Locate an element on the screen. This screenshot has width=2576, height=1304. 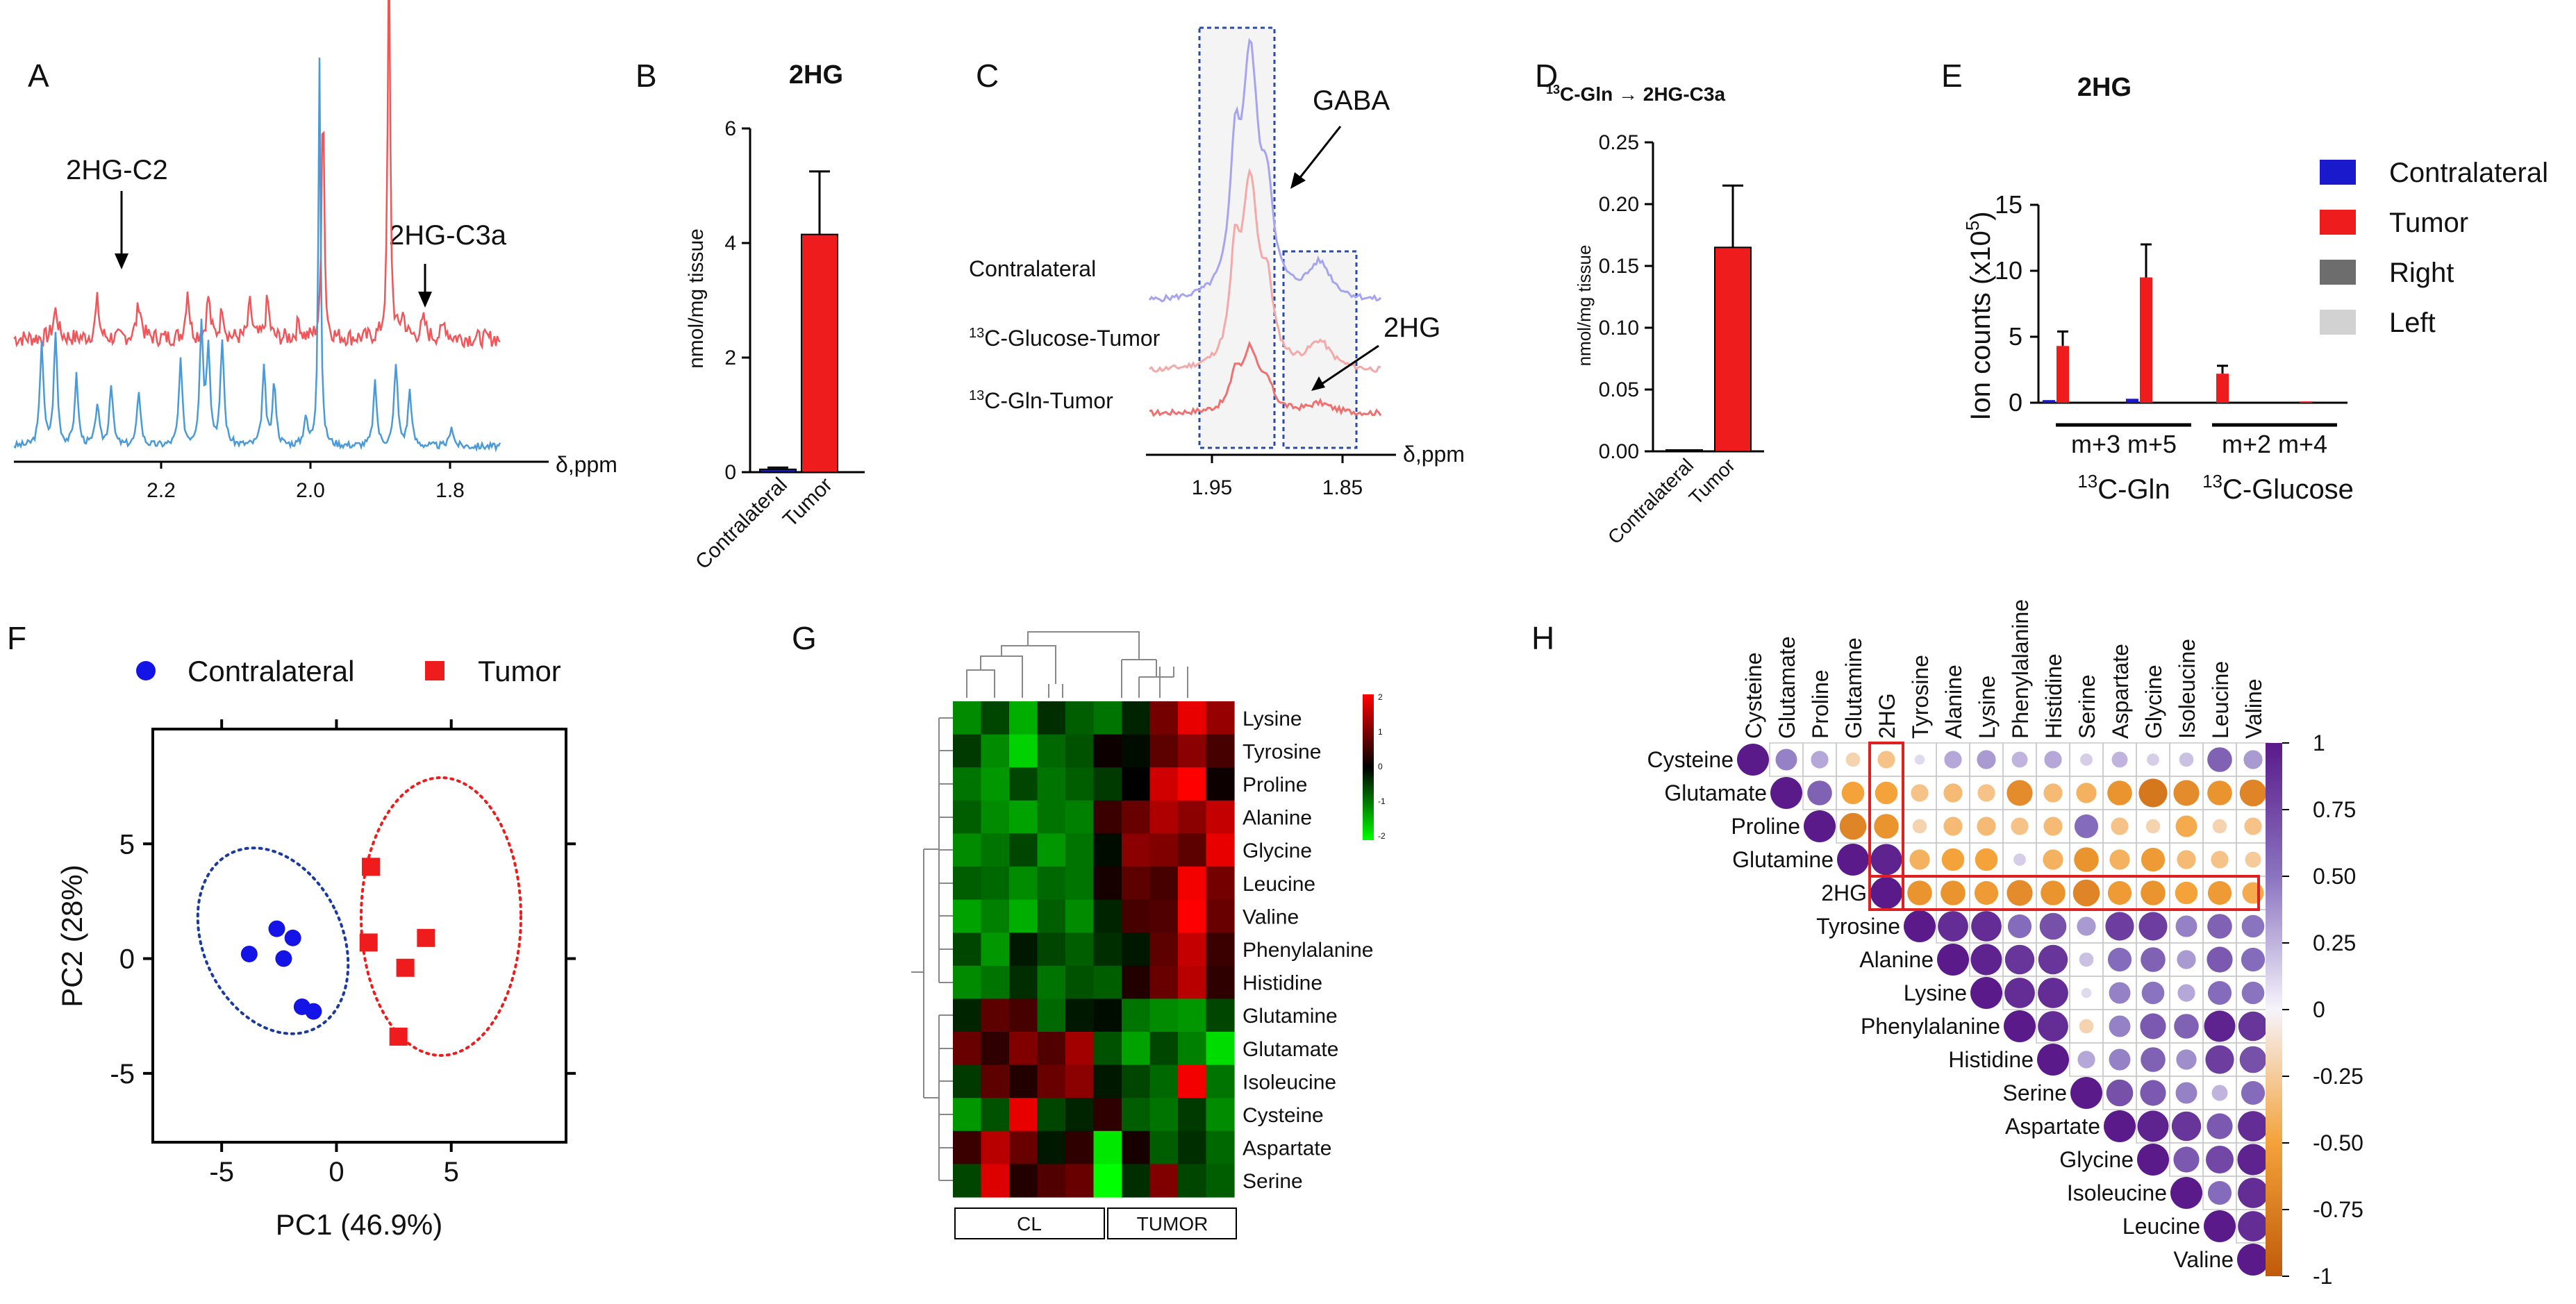
correlation-column-label: Glutamate is located at coordinates (1787, 687).